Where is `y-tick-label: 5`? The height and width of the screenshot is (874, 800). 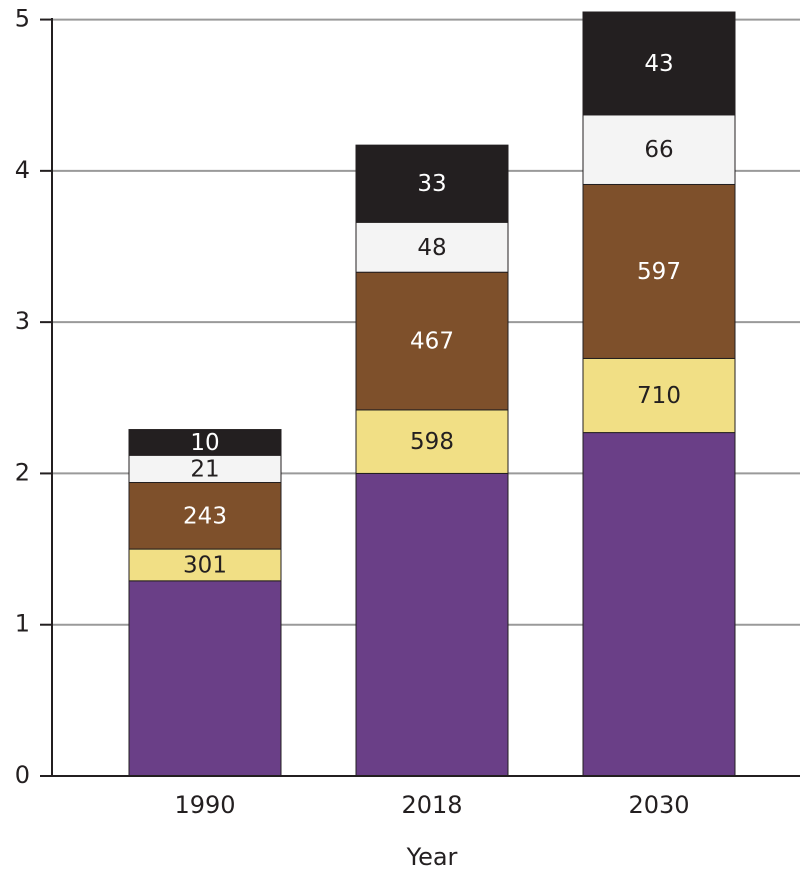
y-tick-label: 5 is located at coordinates (22, 19).